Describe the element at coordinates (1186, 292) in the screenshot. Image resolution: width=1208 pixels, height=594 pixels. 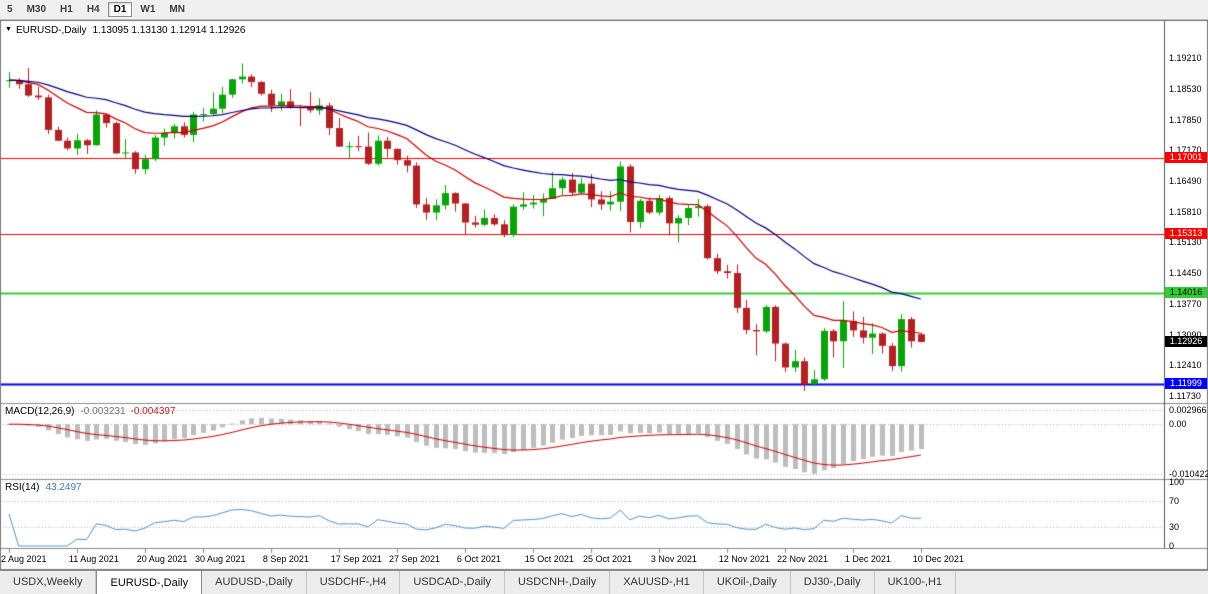
I see `hline-price-tag: 1.14016` at that location.